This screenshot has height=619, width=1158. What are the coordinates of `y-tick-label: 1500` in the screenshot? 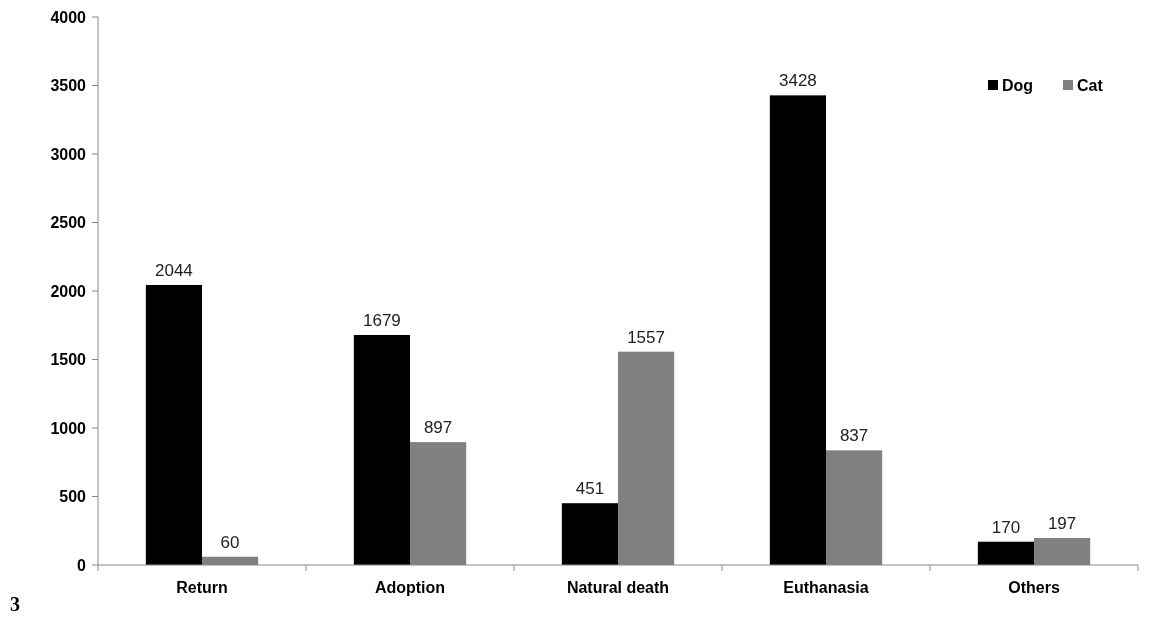 It's located at (68, 360).